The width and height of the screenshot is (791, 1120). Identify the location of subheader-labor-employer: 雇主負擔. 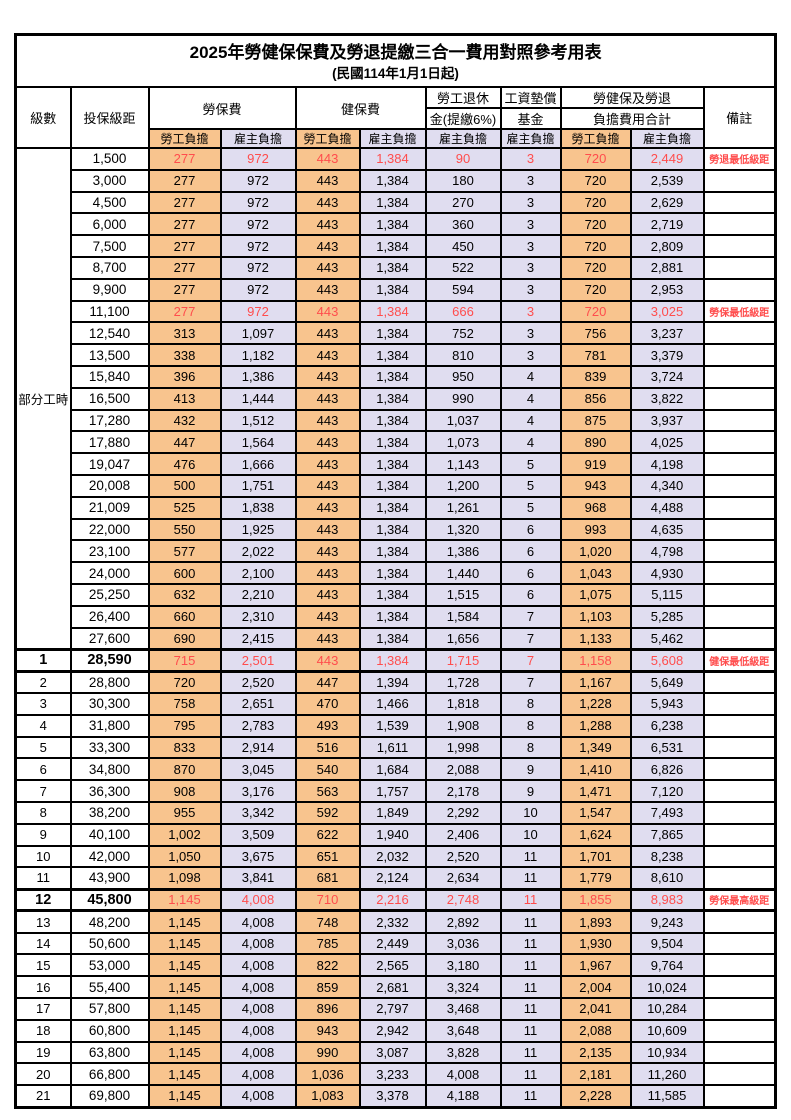
(258, 138).